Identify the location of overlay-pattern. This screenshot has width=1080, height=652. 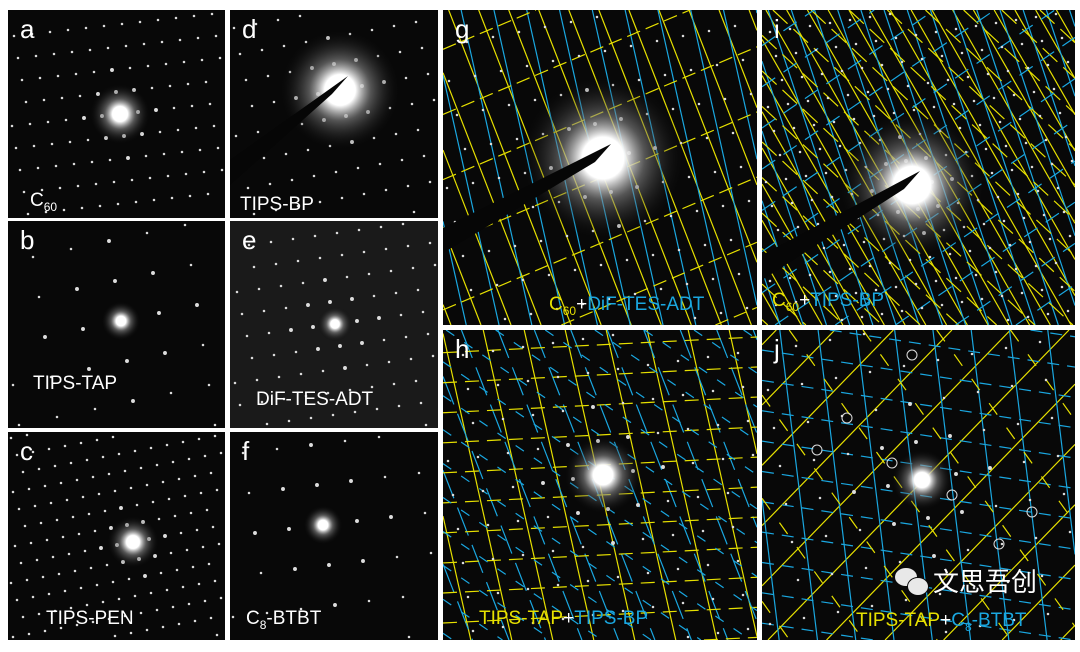
(600, 167).